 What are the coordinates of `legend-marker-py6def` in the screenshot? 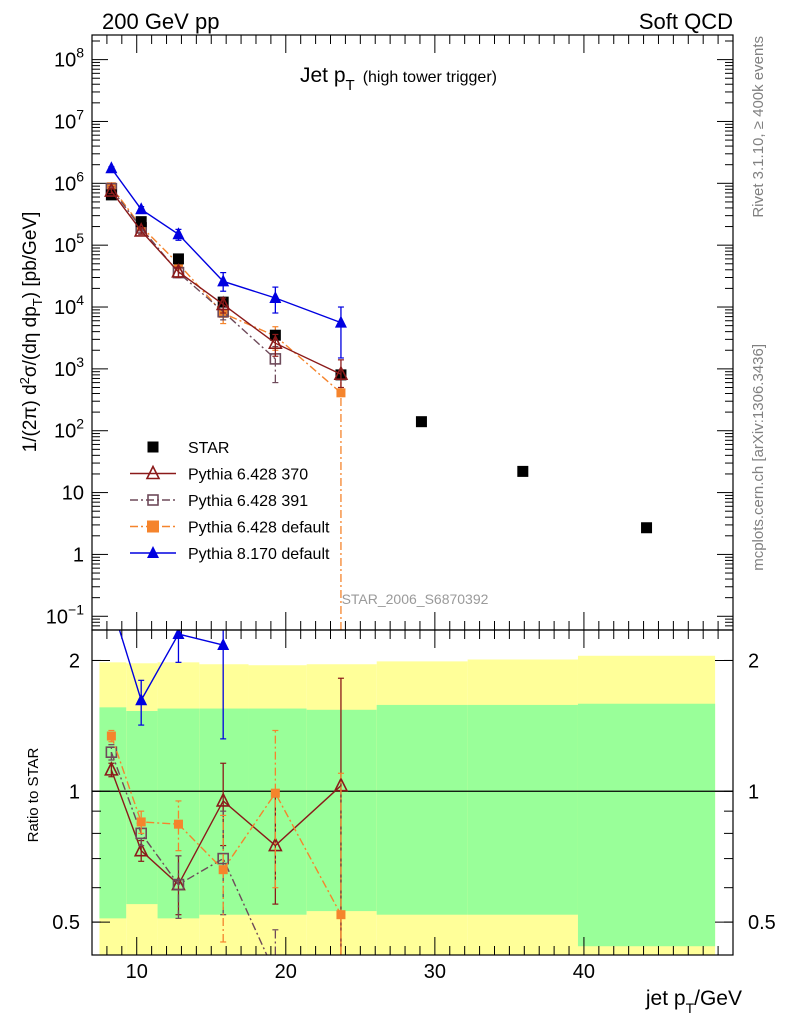 It's located at (153, 526).